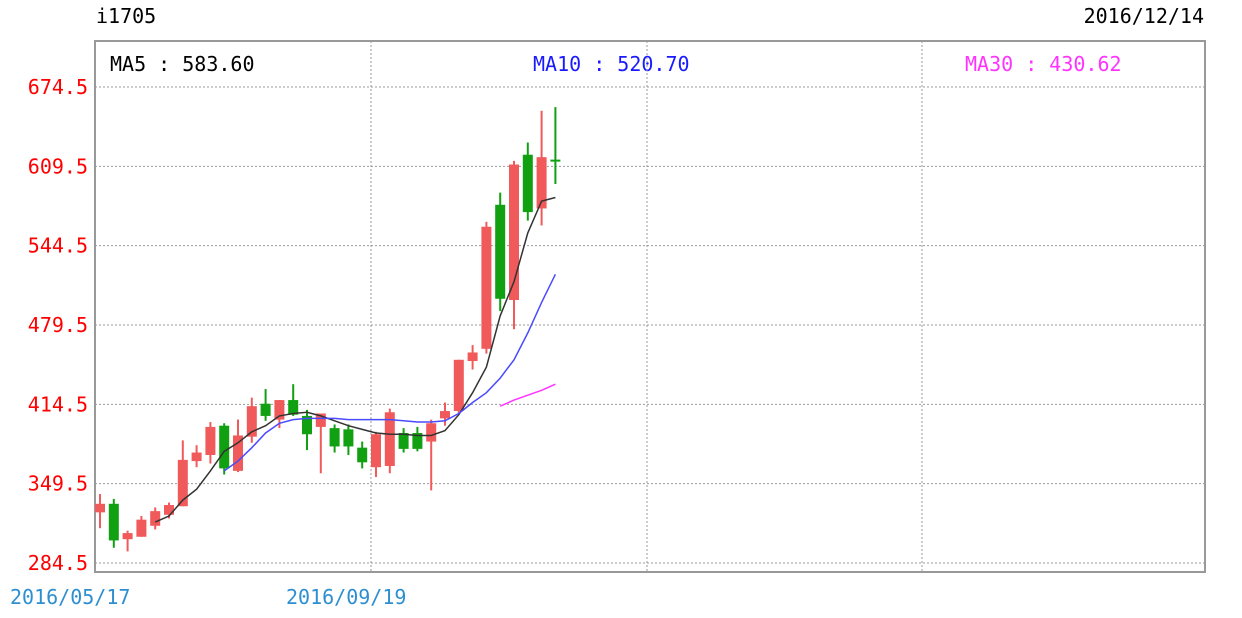  Describe the element at coordinates (58, 325) in the screenshot. I see `y-tick-label: 479.5` at that location.